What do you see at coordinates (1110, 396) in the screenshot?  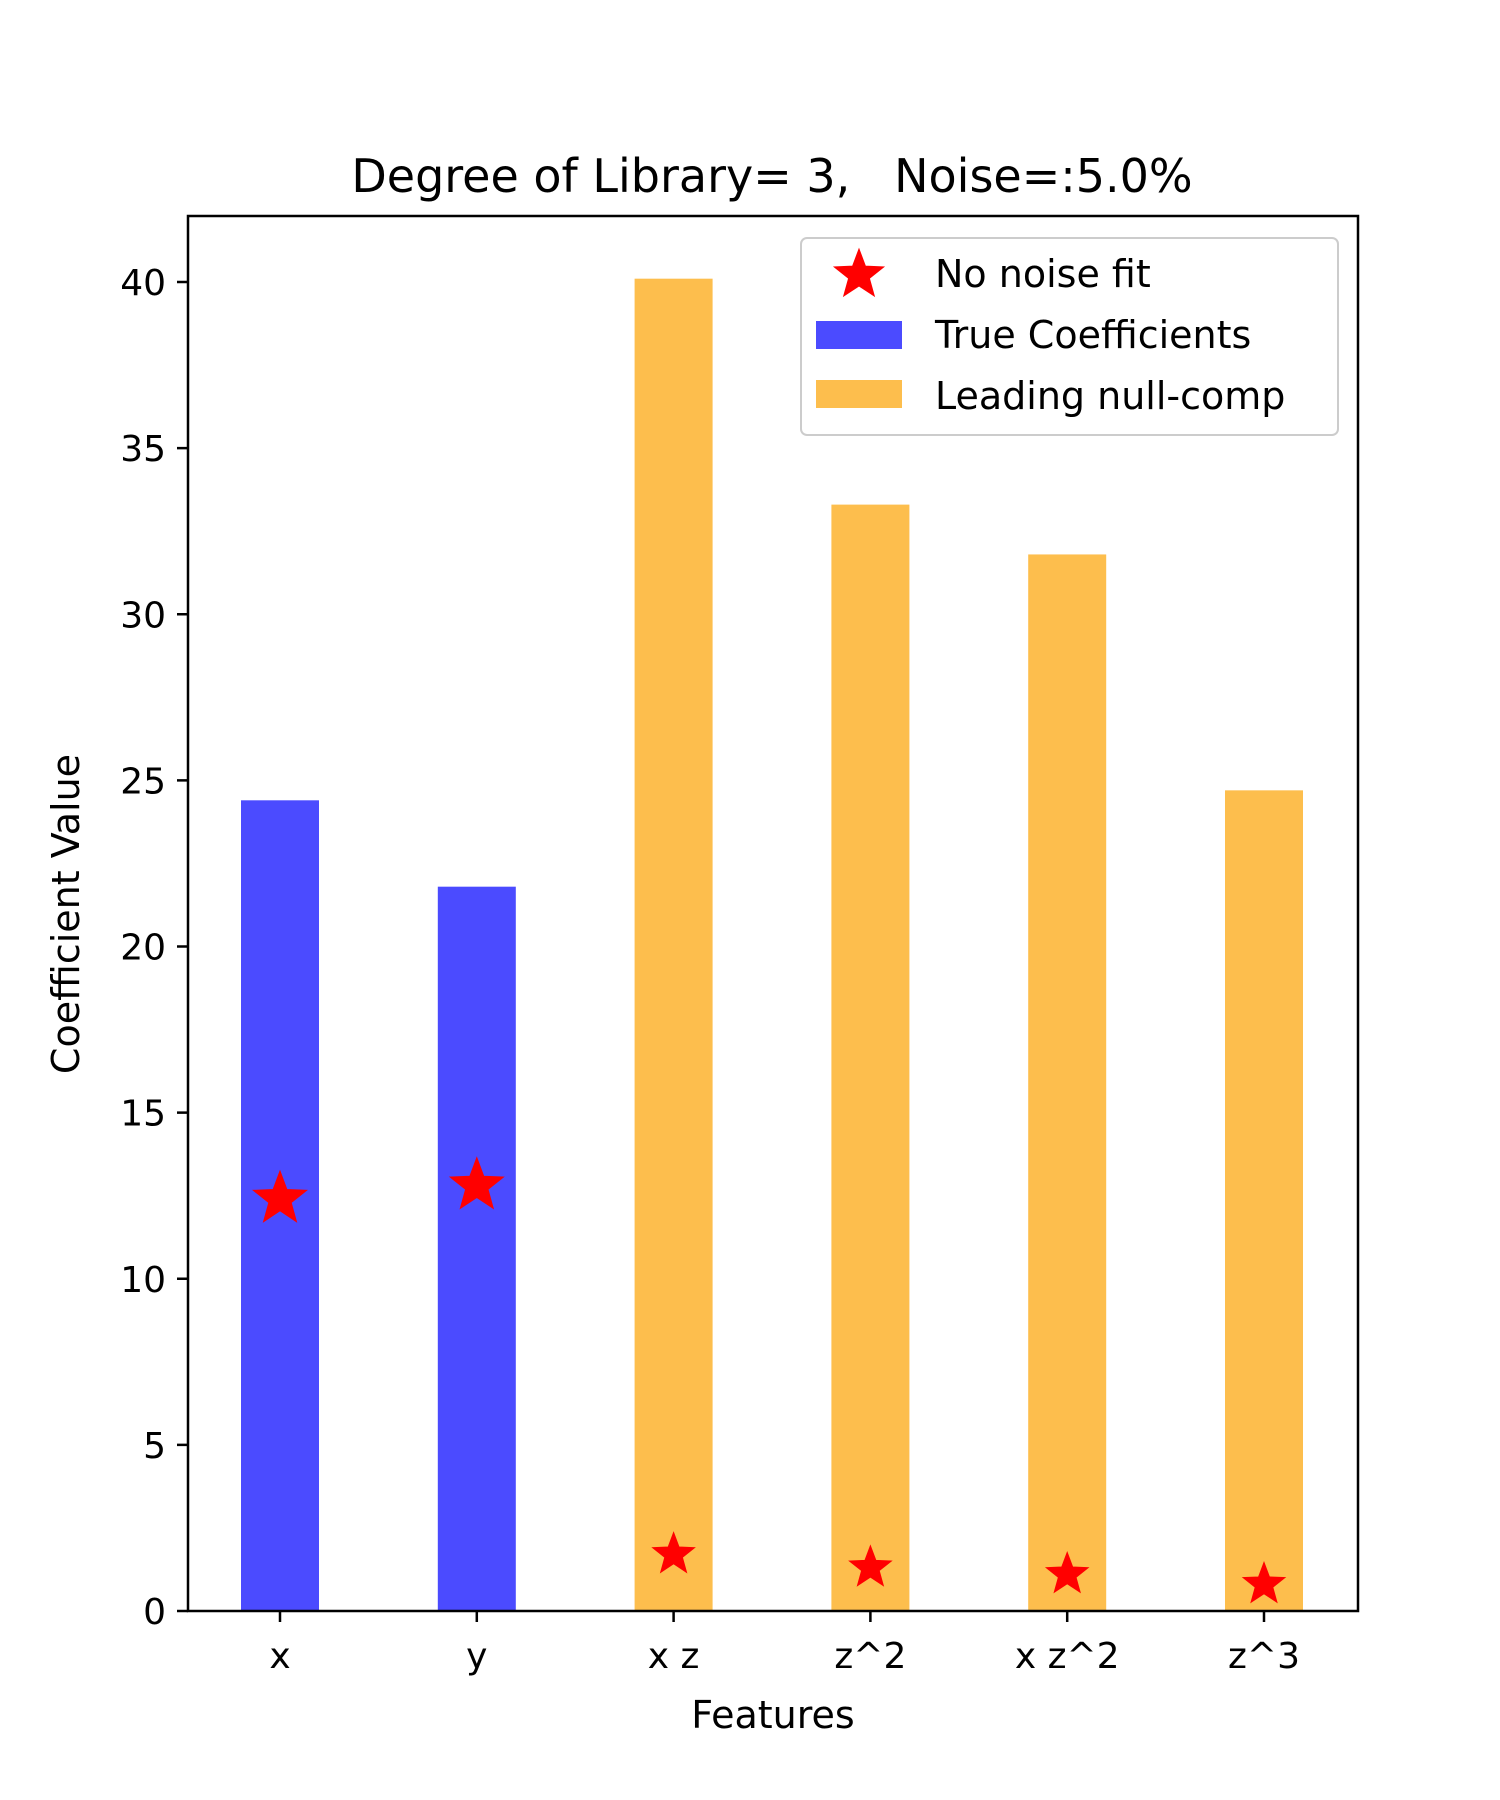 I see `legend-label-leading-null-comp: Leading null-comp` at bounding box center [1110, 396].